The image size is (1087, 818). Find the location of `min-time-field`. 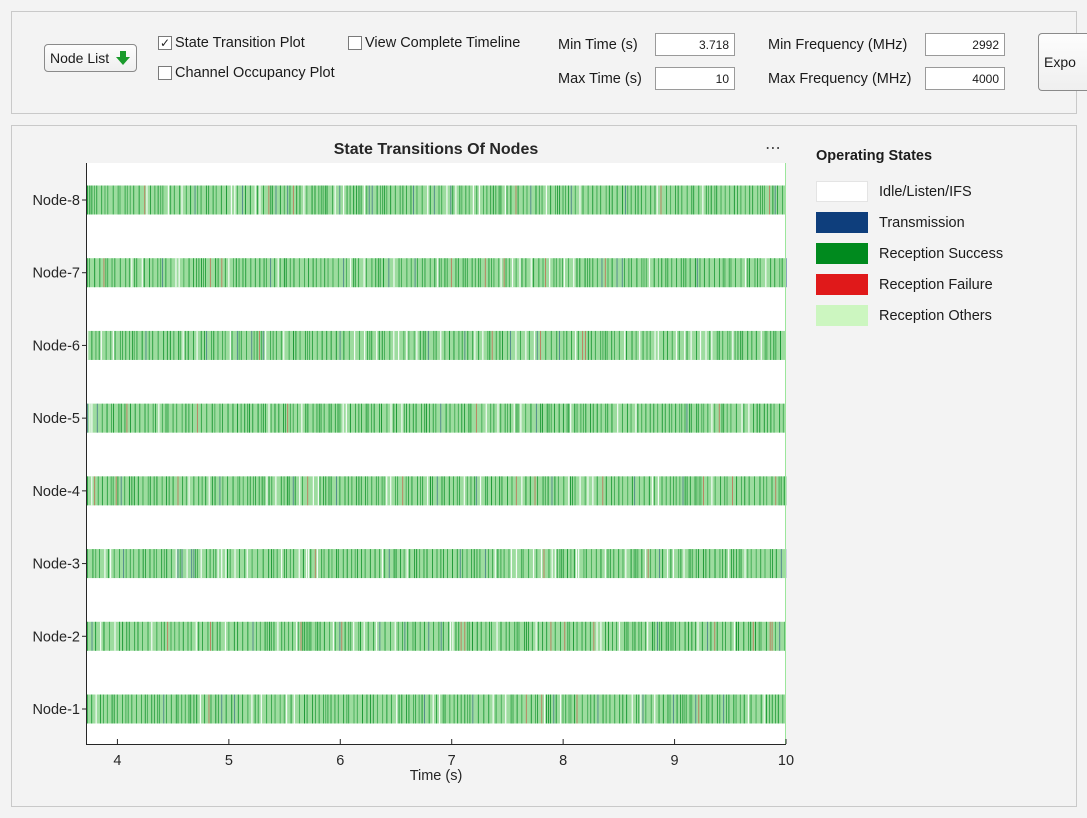

min-time-field is located at coordinates (695, 44).